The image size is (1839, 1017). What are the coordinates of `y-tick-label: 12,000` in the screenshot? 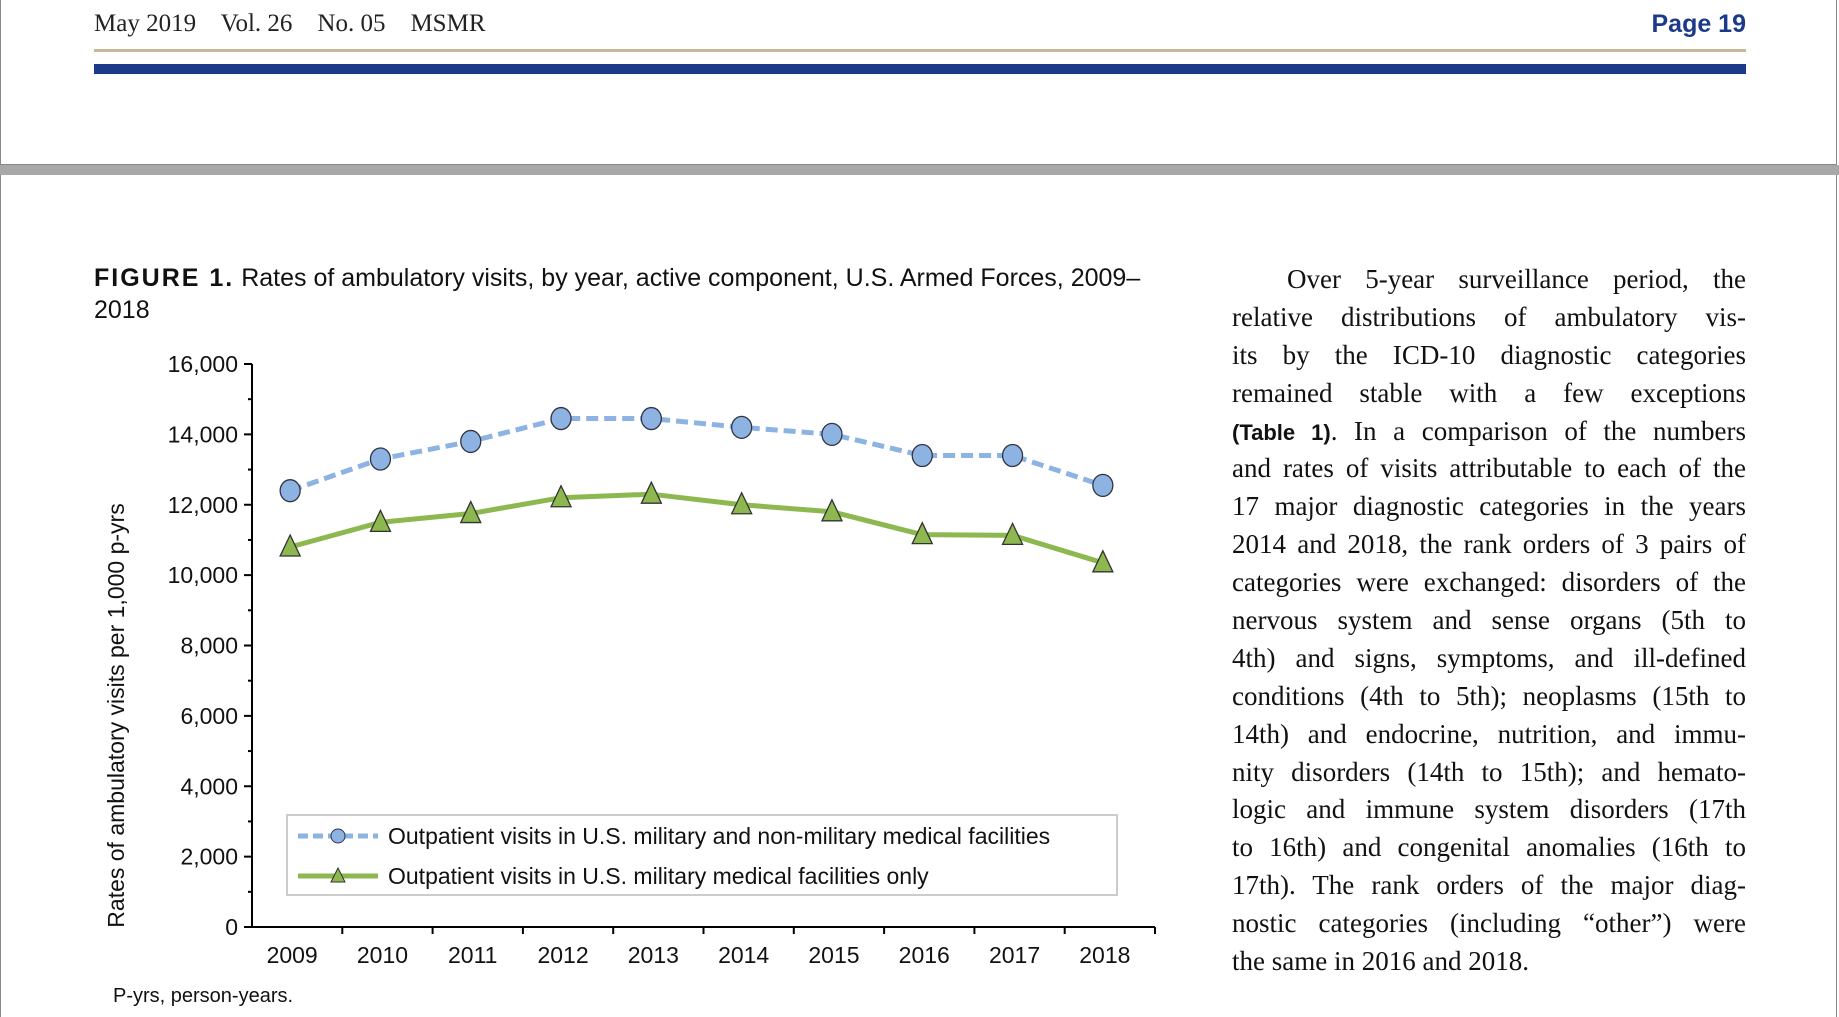 It's located at (203, 505).